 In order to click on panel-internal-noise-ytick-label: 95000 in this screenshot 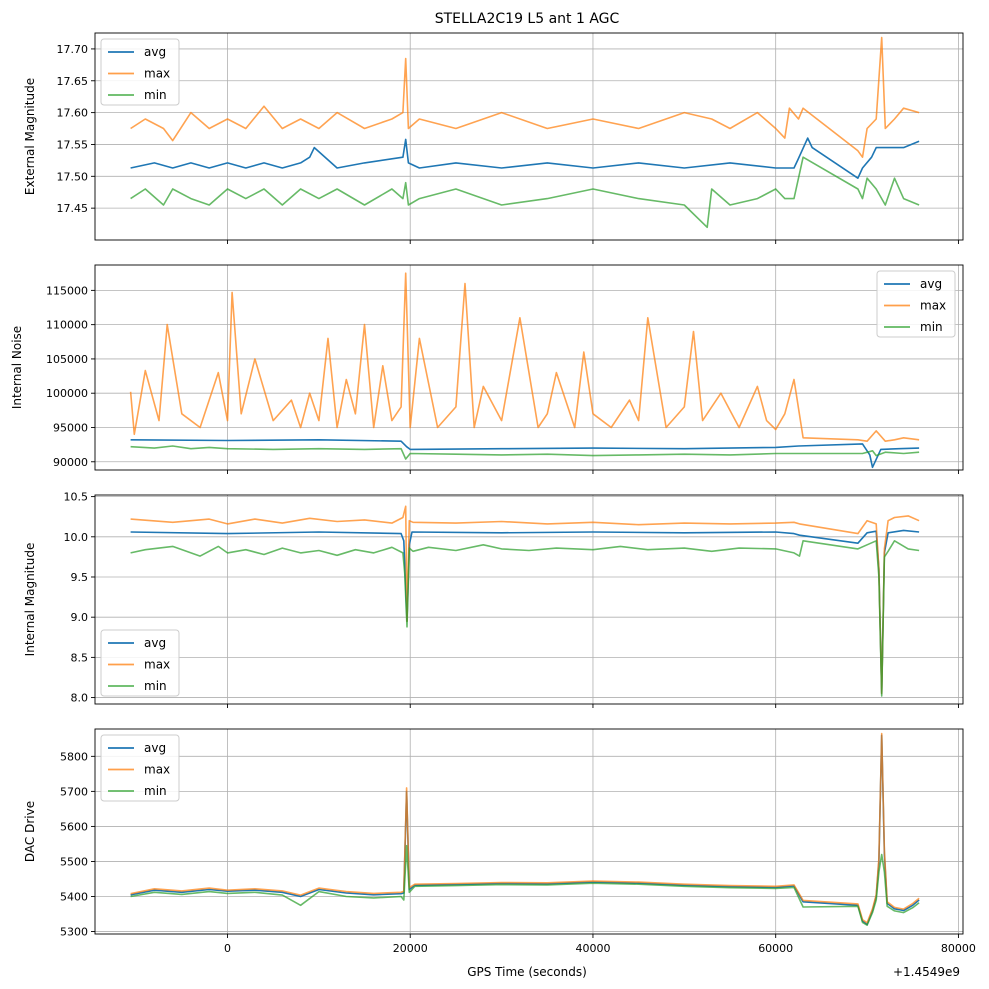, I will do `click(70, 427)`.